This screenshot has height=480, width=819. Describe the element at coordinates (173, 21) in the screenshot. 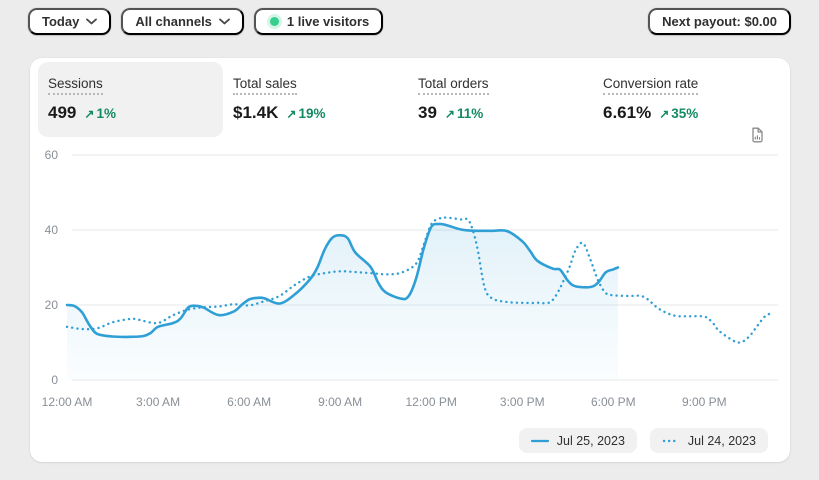

I see `channels-filter-label: All channels` at that location.